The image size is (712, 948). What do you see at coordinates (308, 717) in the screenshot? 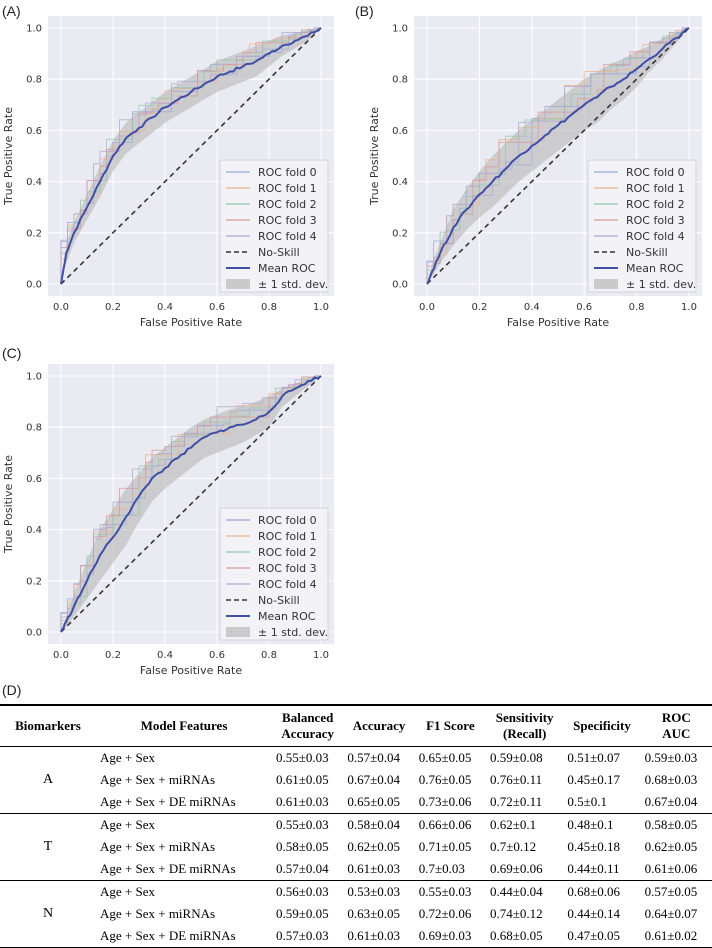
I see `column-header-text: Balanced` at bounding box center [308, 717].